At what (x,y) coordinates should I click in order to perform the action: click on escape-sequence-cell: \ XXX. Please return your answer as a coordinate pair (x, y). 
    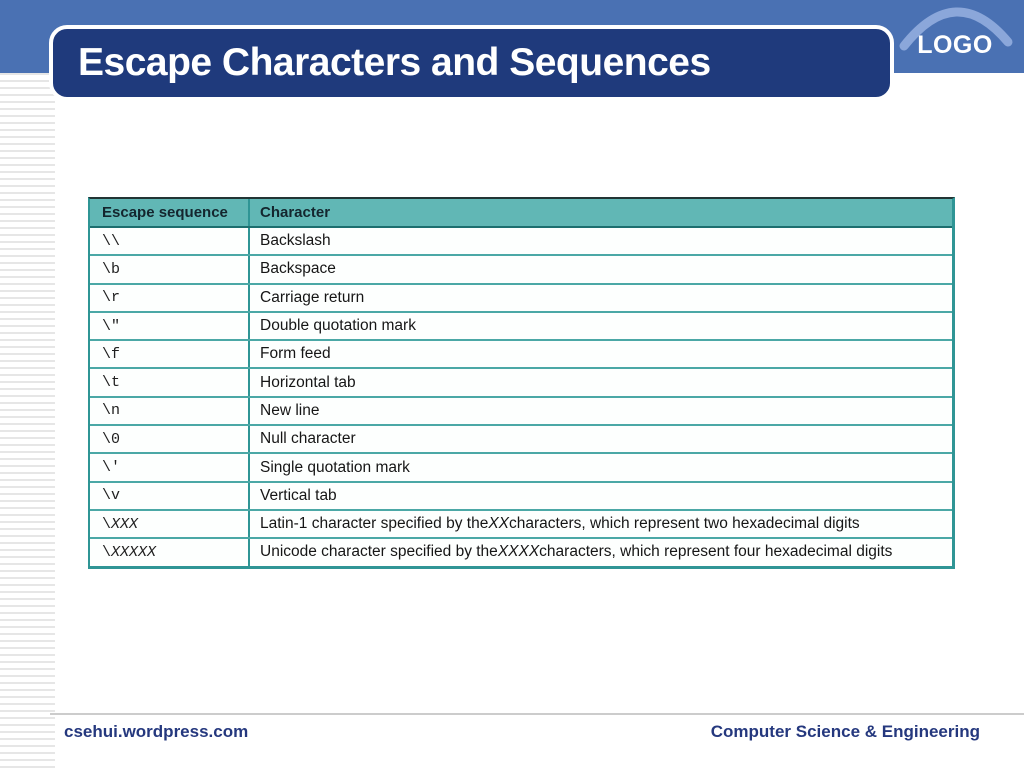
    Looking at the image, I should click on (170, 524).